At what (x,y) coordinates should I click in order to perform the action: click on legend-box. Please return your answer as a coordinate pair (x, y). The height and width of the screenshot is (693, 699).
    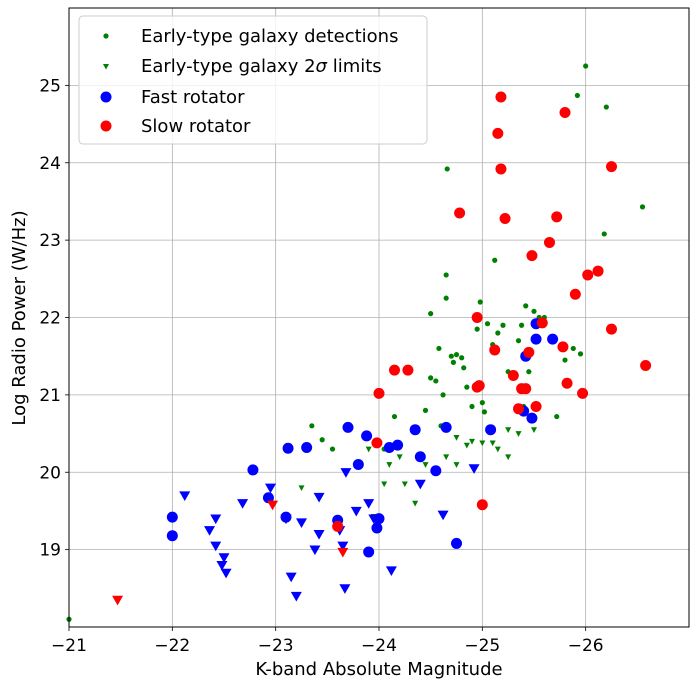
    Looking at the image, I should click on (253, 80).